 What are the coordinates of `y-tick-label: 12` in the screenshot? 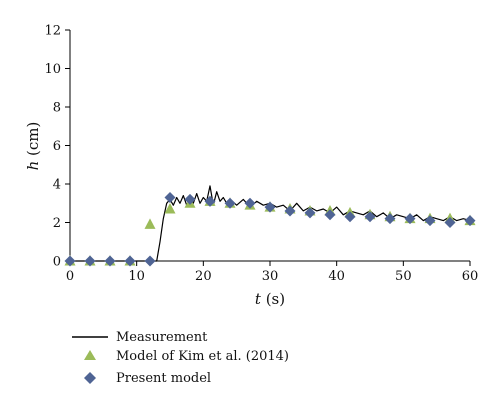 It's located at (52, 31).